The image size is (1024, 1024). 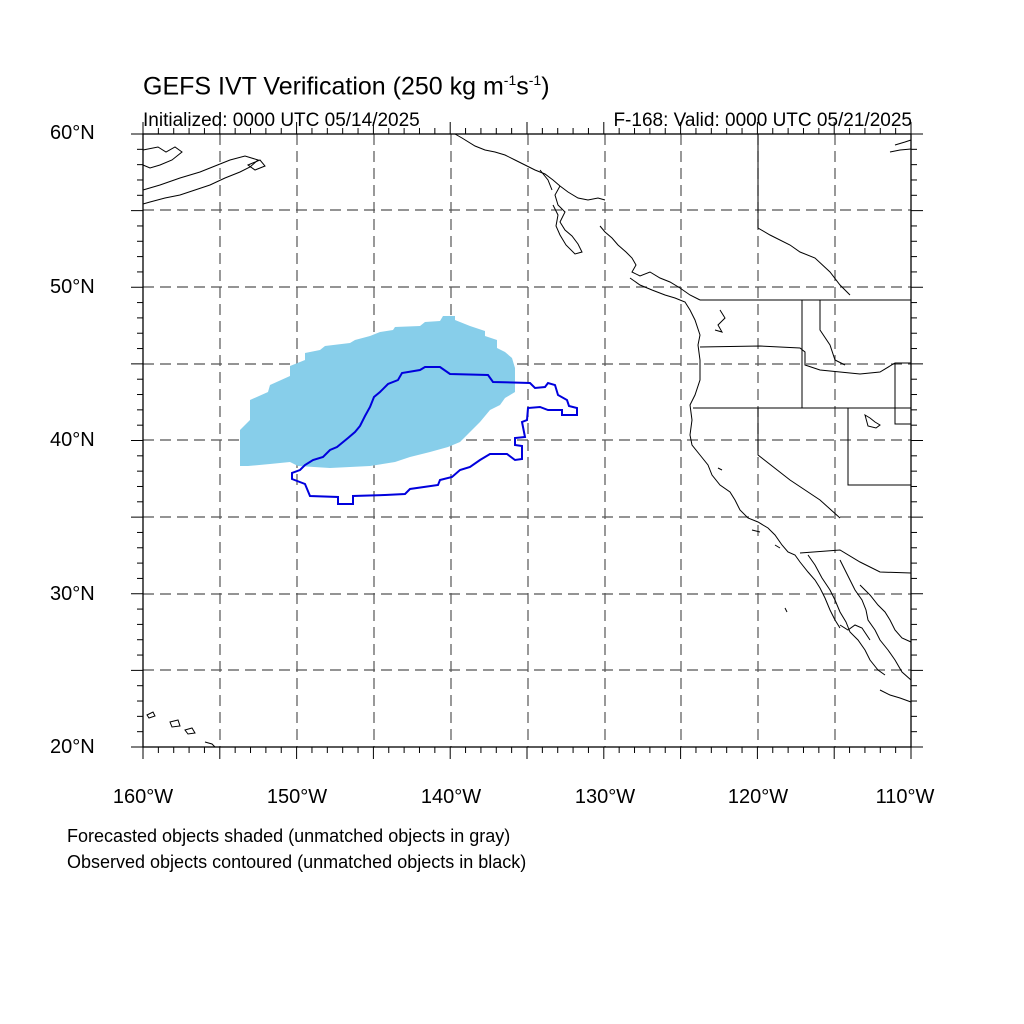 What do you see at coordinates (72, 747) in the screenshot?
I see `lat-label-20: 20°N` at bounding box center [72, 747].